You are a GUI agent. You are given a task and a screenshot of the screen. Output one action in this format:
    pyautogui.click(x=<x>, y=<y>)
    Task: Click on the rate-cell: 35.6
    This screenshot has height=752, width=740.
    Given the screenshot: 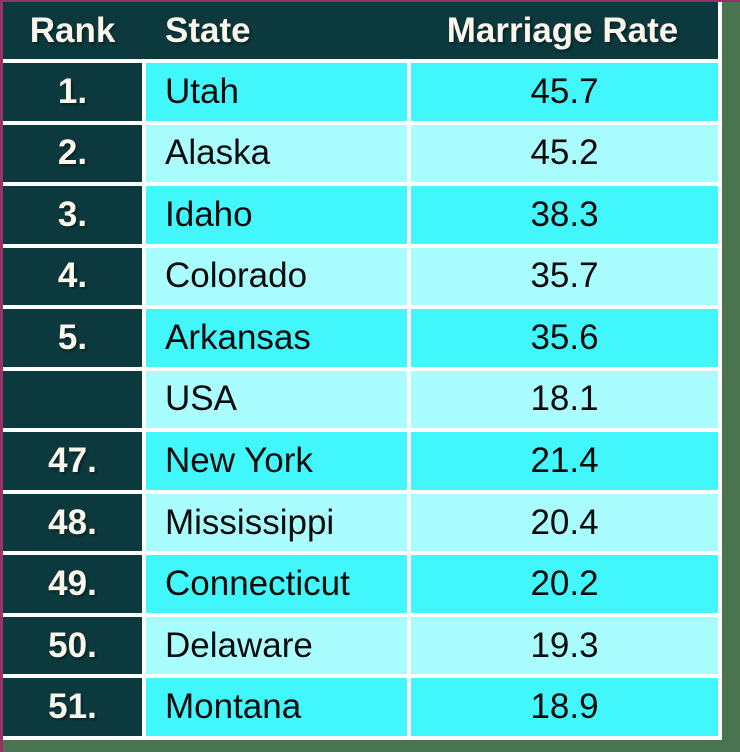 What is the action you would take?
    pyautogui.click(x=564, y=338)
    